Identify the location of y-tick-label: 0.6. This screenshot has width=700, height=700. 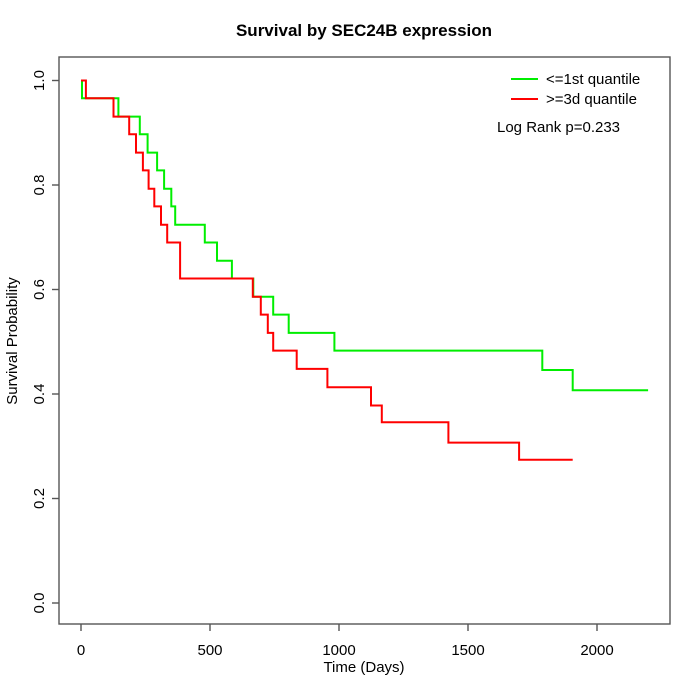
(39, 289).